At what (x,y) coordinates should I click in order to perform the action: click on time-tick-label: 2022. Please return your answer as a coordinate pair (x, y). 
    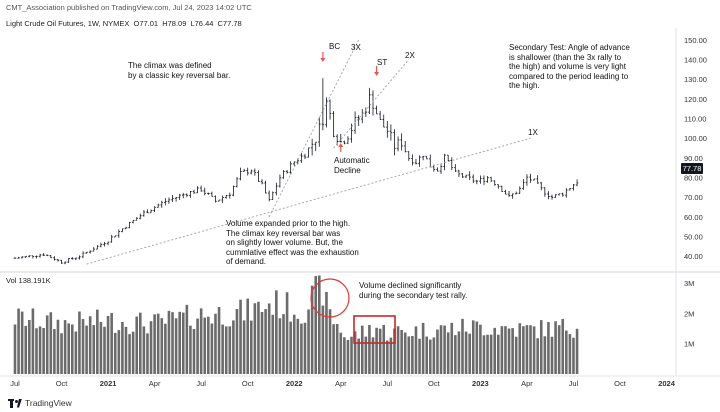
    Looking at the image, I should click on (294, 383).